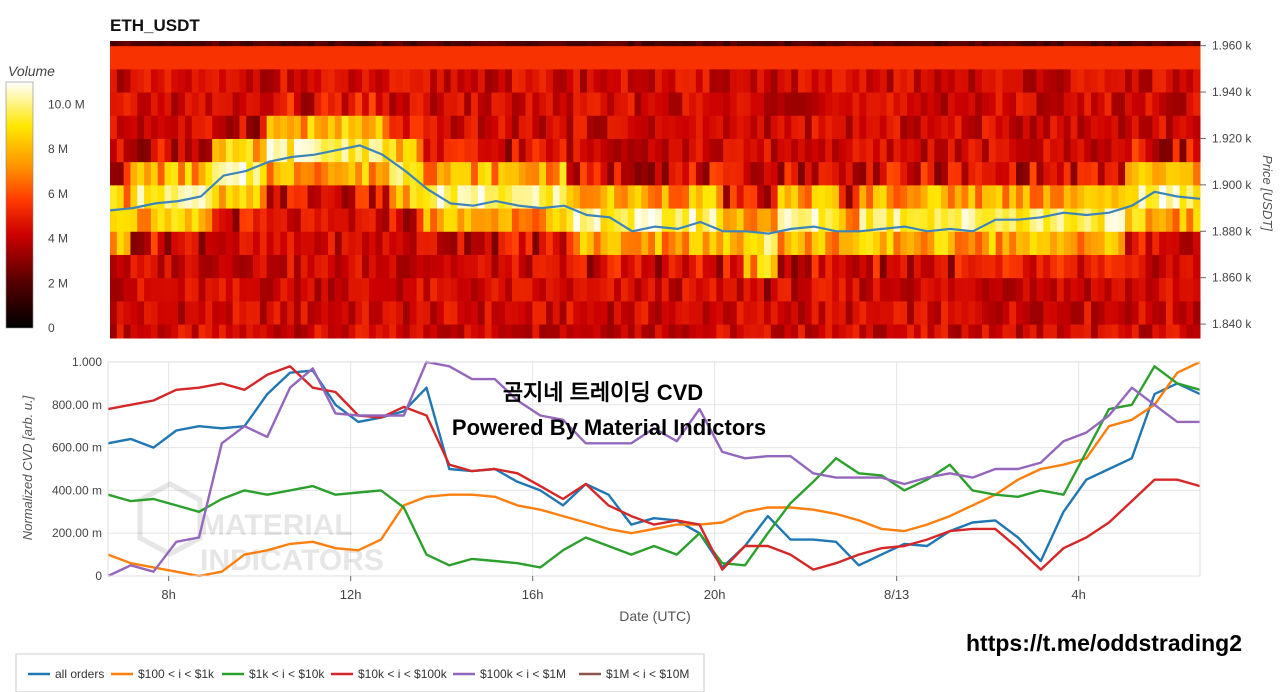 This screenshot has width=1280, height=692. I want to click on legend-label: $1M < i < $10M, so click(647, 674).